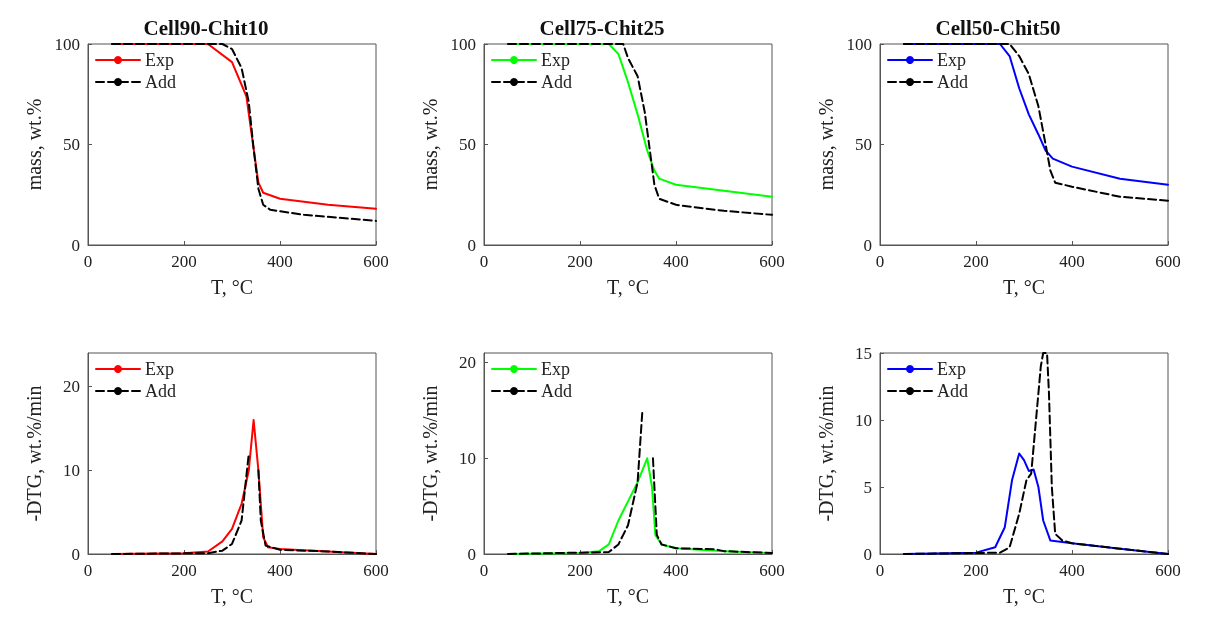  What do you see at coordinates (867, 487) in the screenshot?
I see `y-tick-label: 5` at bounding box center [867, 487].